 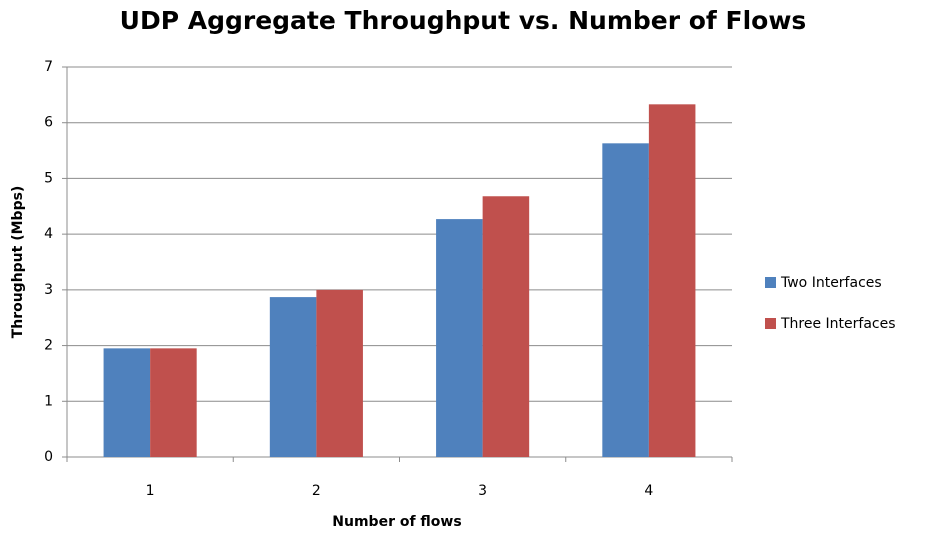 I want to click on y-tick-label: 0, so click(x=48, y=457).